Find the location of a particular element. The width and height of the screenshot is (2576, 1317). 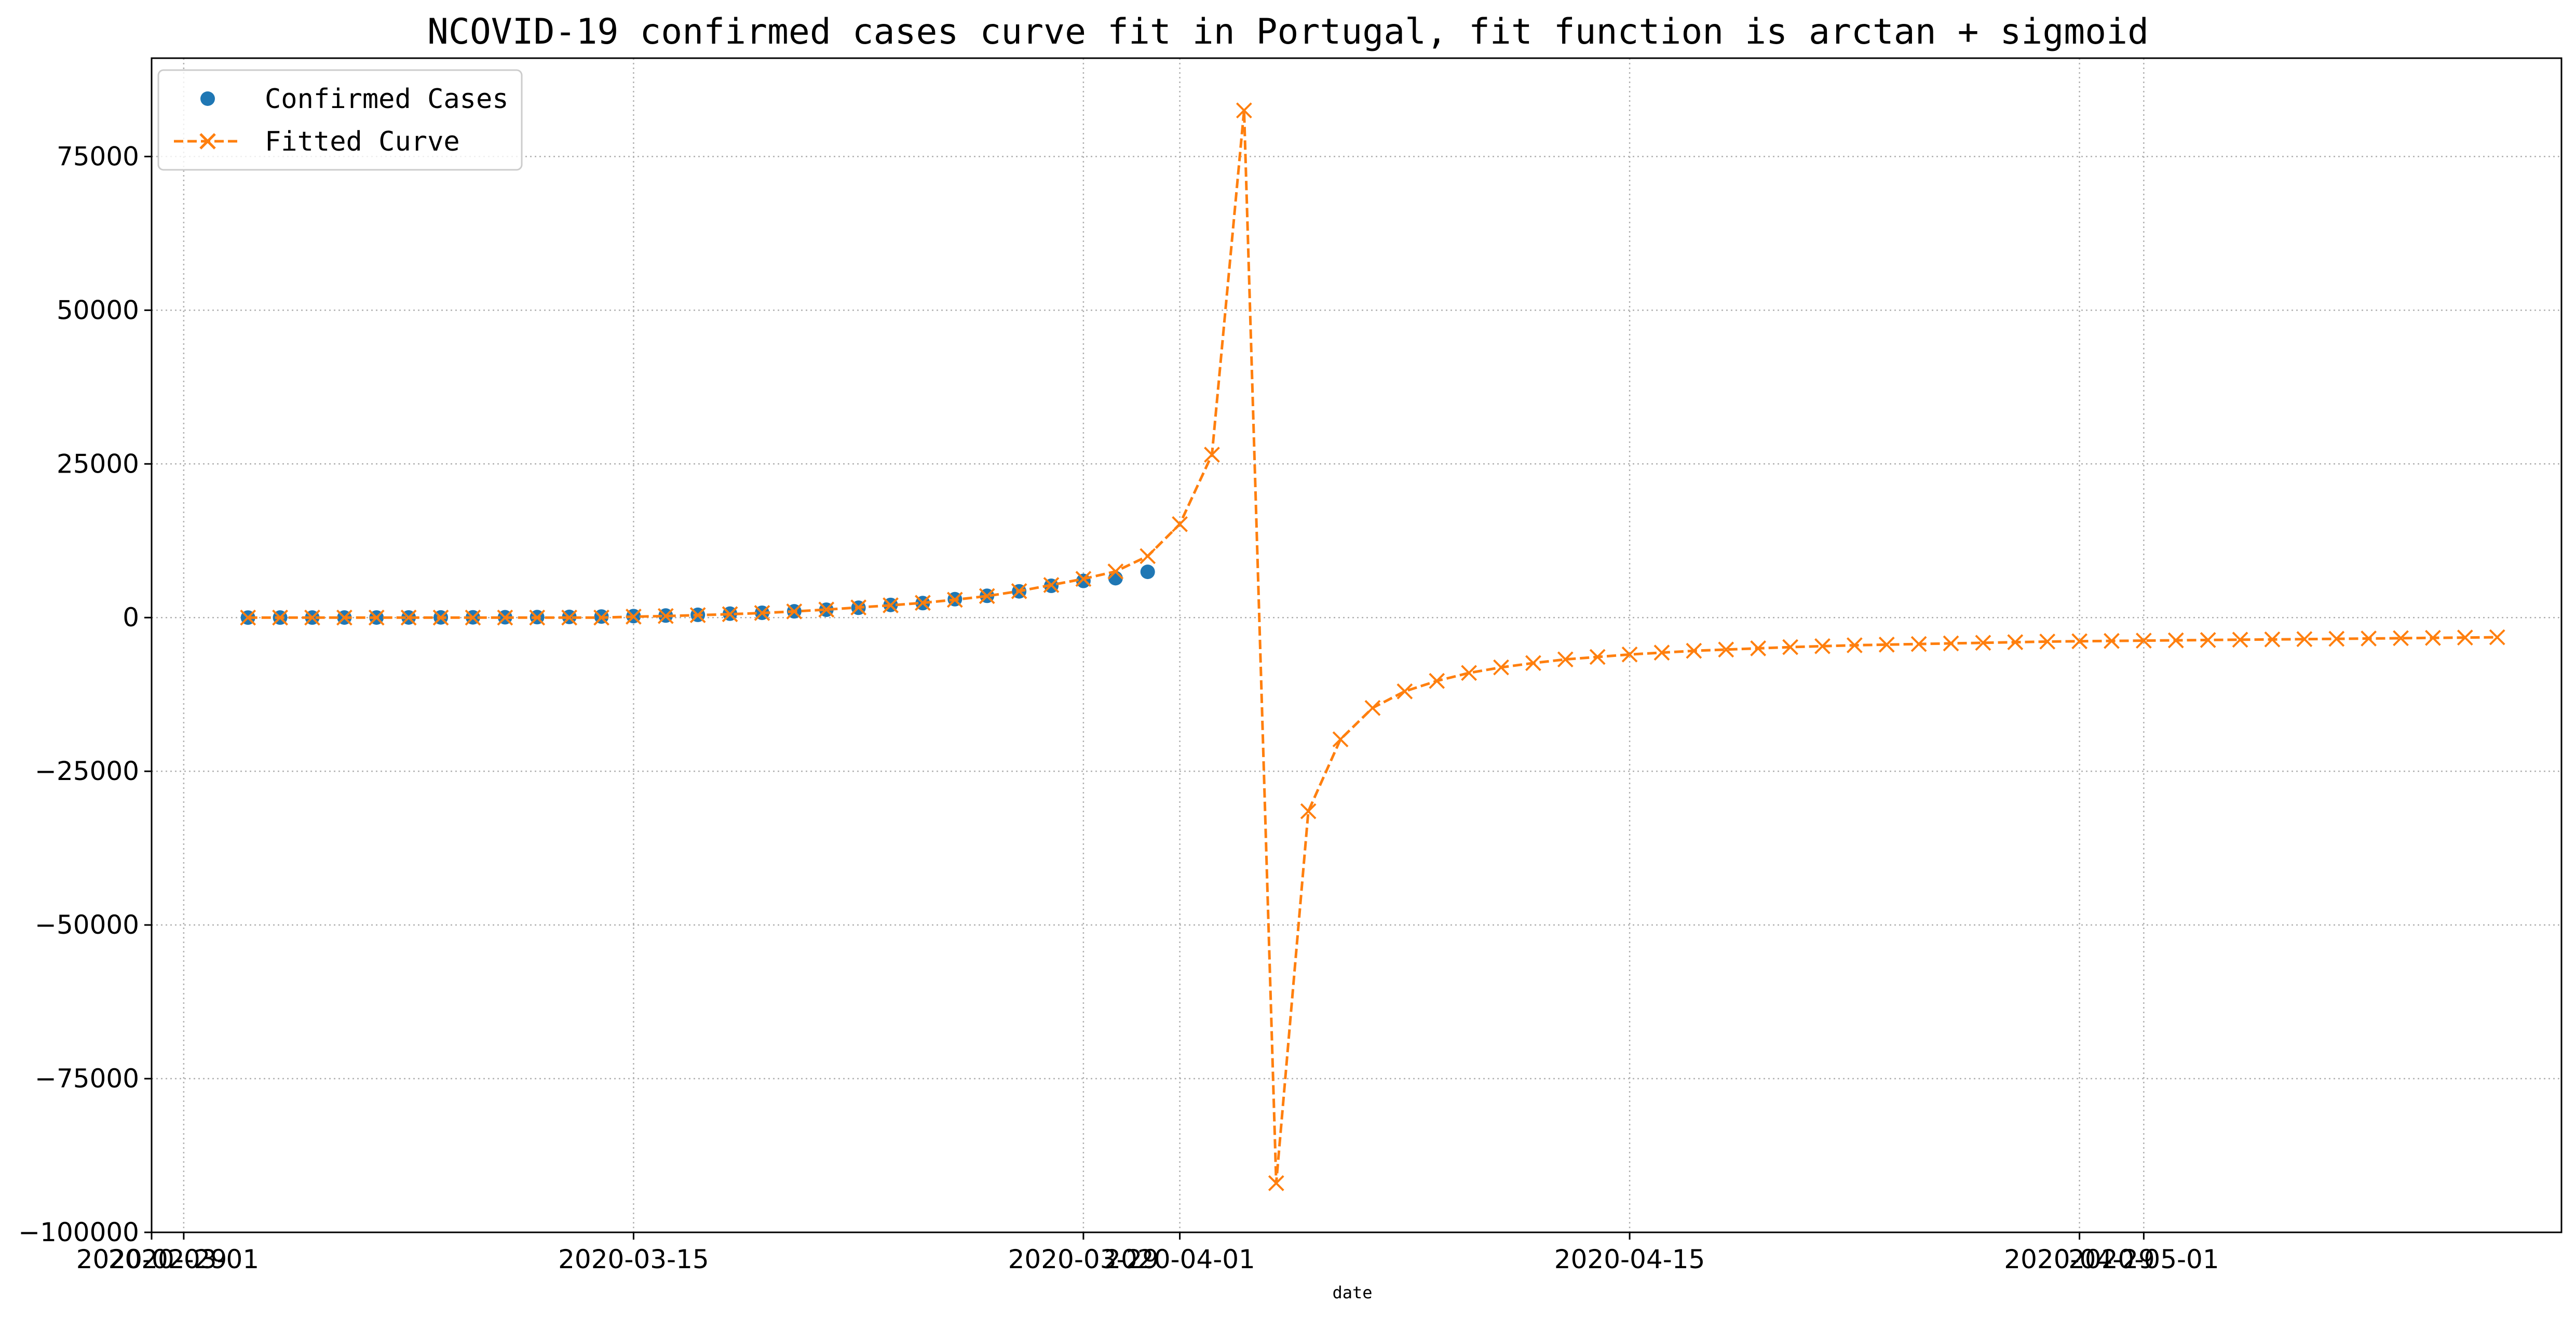

y-tick-label: −50000 is located at coordinates (87, 925).